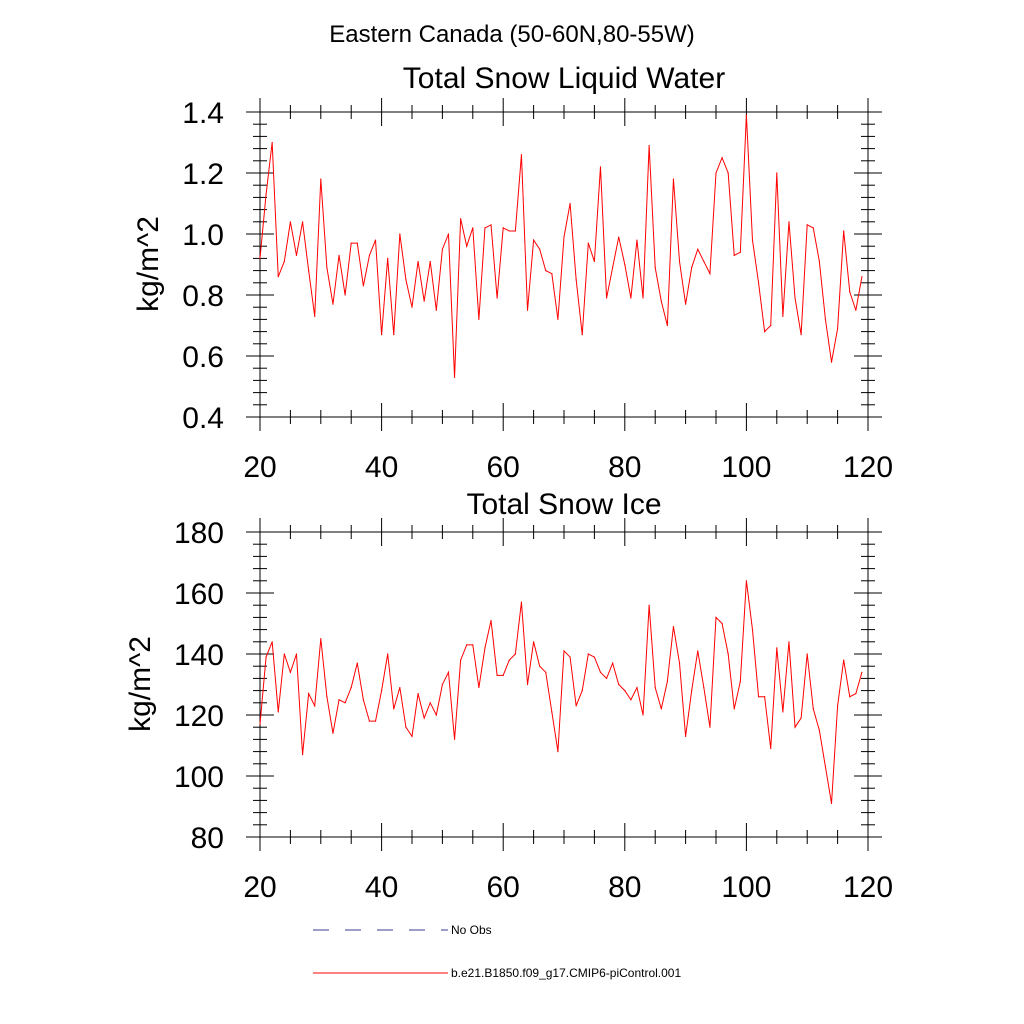 Image resolution: width=1024 pixels, height=1024 pixels. Describe the element at coordinates (512, 34) in the screenshot. I see `figure-title: Eastern Canada (50-60N,80-55W)` at that location.